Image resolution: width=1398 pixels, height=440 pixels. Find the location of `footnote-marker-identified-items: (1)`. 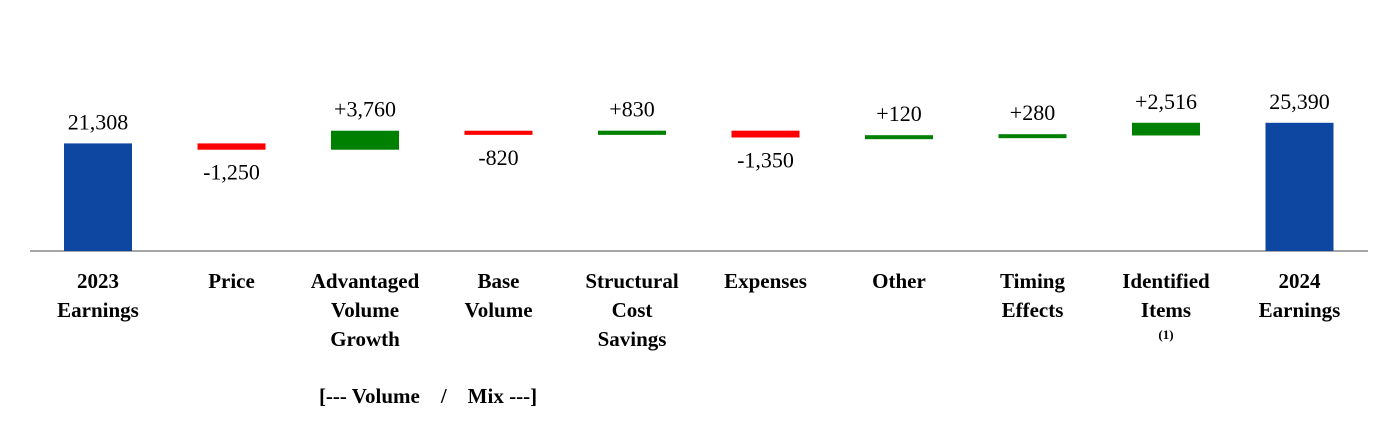

footnote-marker-identified-items: (1) is located at coordinates (1165, 334).